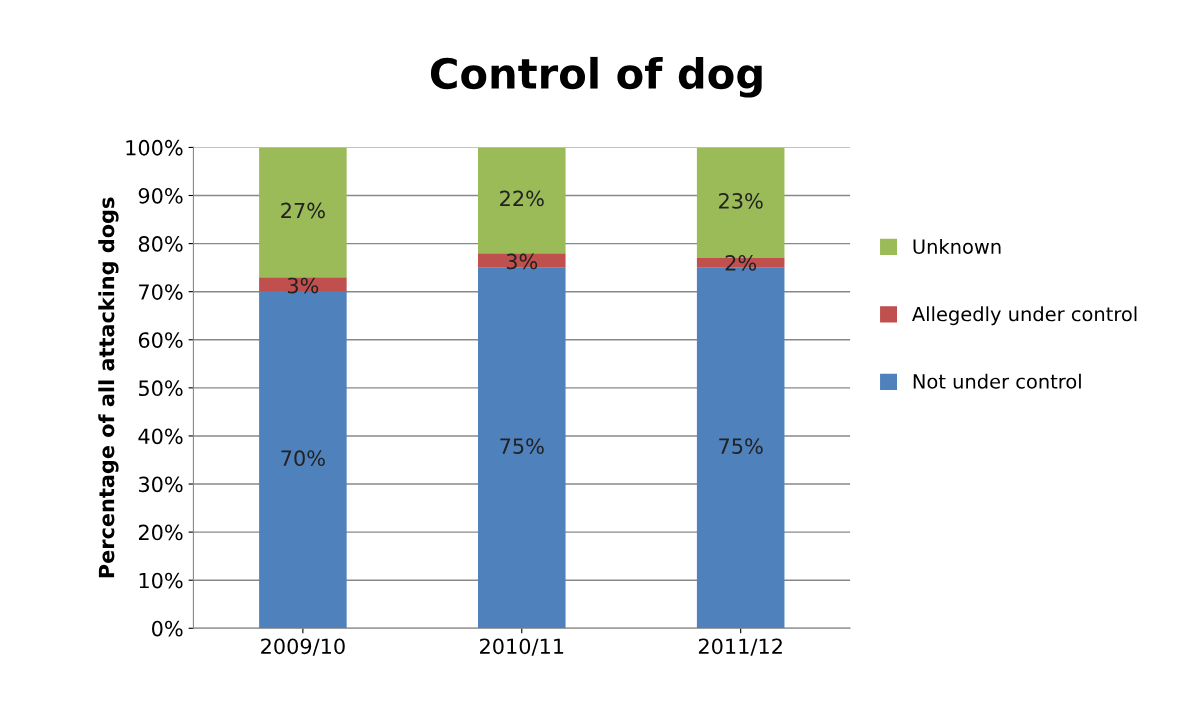 Image resolution: width=1194 pixels, height=702 pixels. I want to click on y-tick-label: 90%, so click(160, 195).